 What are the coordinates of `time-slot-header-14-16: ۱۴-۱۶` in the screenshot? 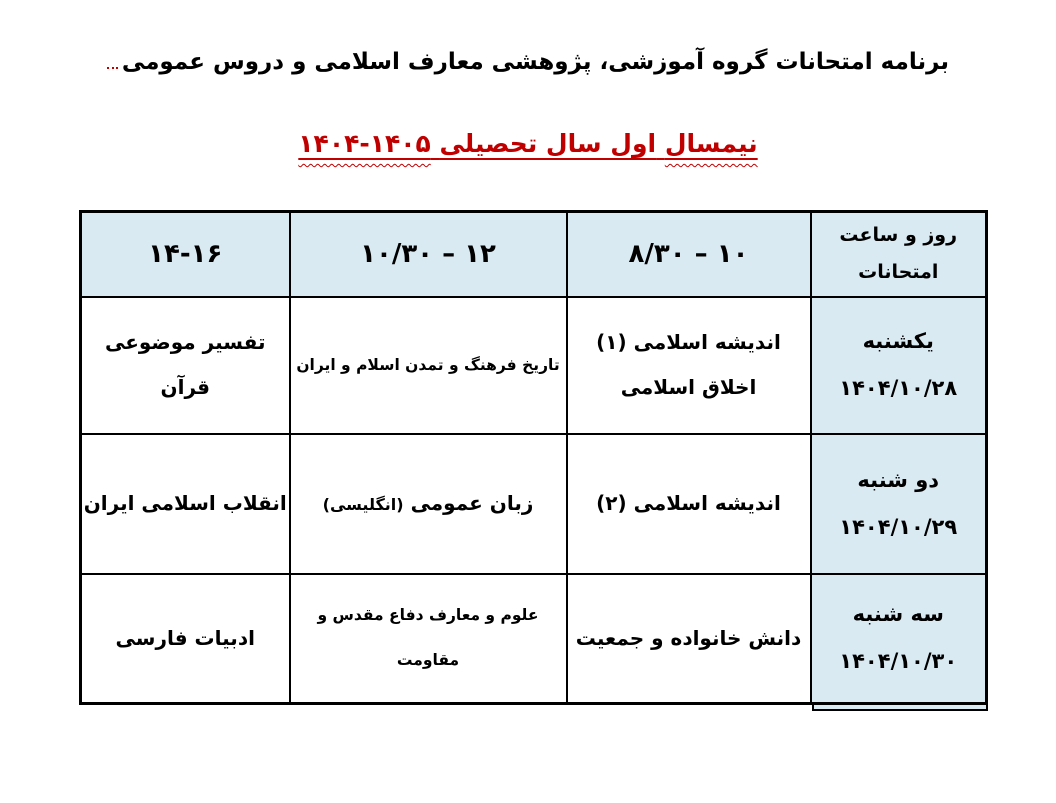 It's located at (185, 254).